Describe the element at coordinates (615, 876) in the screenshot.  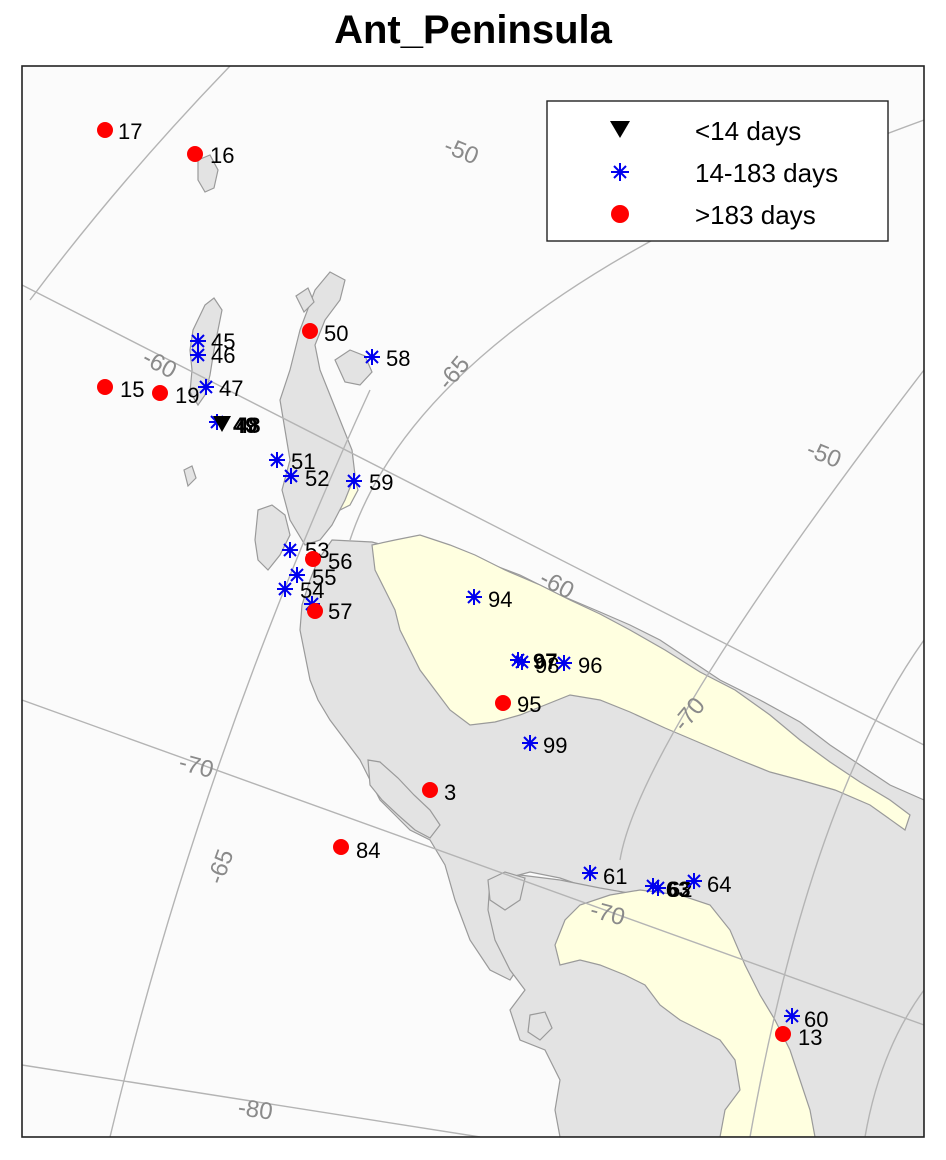
I see `station-label: 61` at that location.